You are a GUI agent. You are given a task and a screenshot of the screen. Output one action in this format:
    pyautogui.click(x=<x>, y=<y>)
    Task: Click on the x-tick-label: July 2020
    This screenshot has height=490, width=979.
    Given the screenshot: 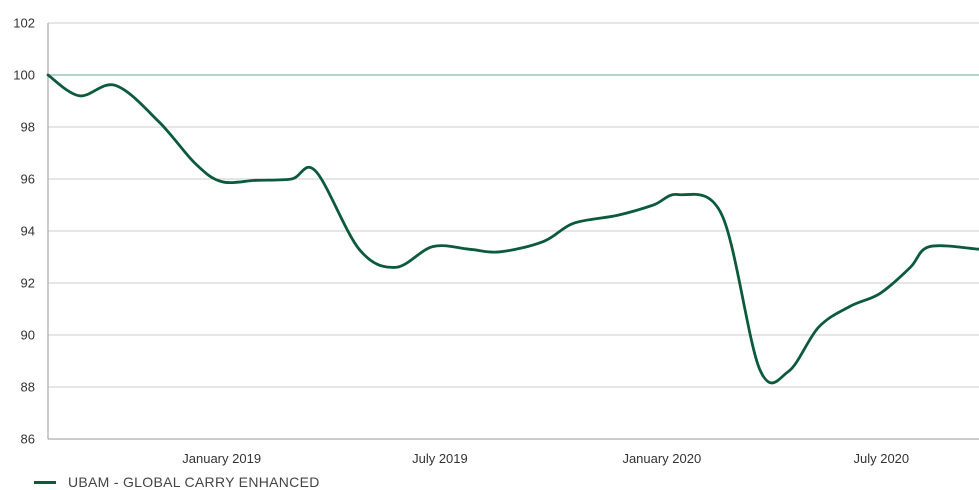 What is the action you would take?
    pyautogui.click(x=881, y=458)
    